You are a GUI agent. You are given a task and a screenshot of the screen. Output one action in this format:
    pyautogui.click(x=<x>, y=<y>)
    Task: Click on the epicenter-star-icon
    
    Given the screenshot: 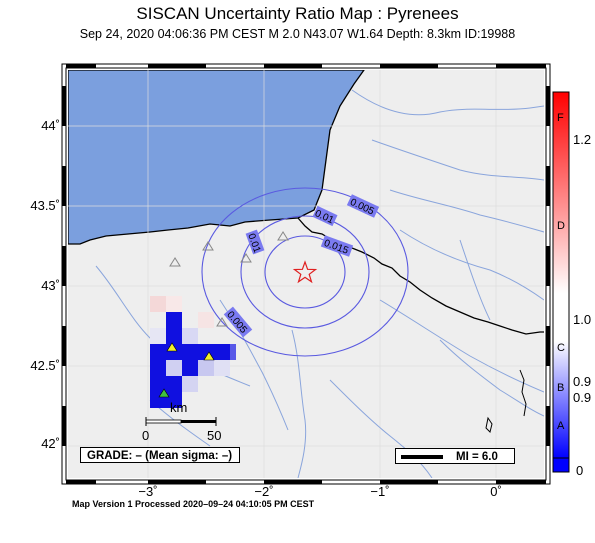 What is the action you would take?
    pyautogui.click(x=305, y=272)
    